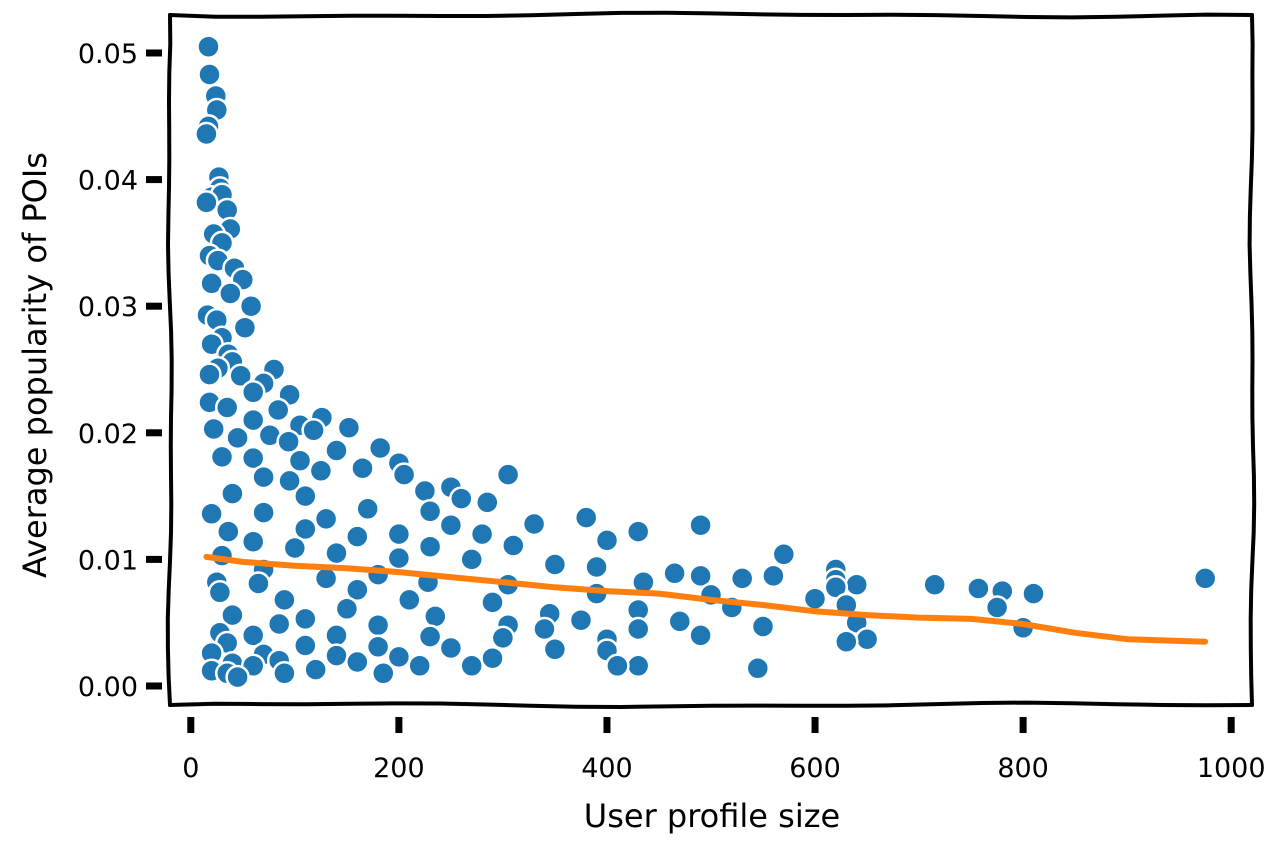  I want to click on x-tick-label: 400, so click(607, 768).